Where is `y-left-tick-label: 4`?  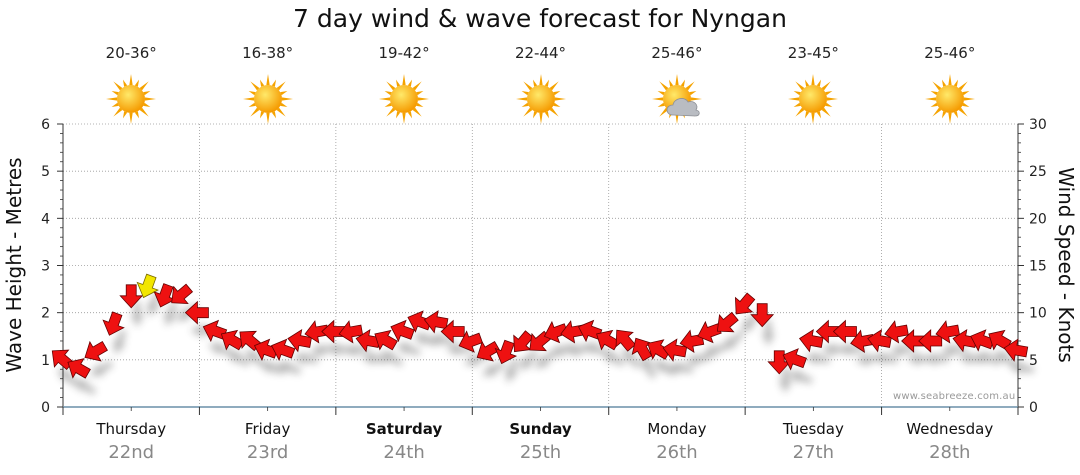 y-left-tick-label: 4 is located at coordinates (45, 219).